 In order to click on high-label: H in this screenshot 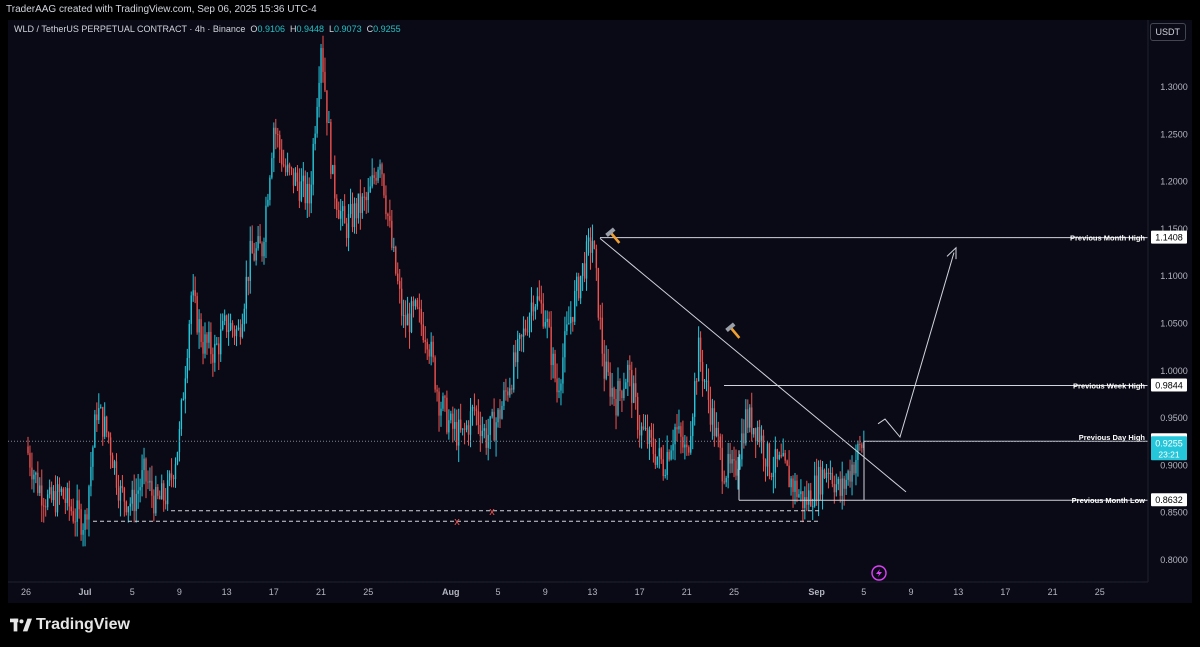, I will do `click(293, 29)`.